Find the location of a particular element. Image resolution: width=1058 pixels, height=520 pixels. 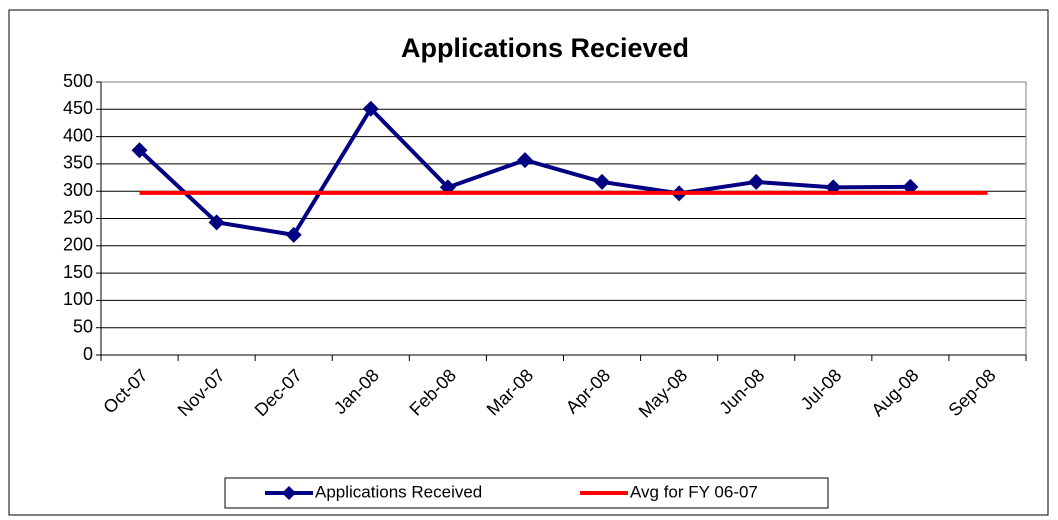

legend-marker is located at coordinates (289, 493).